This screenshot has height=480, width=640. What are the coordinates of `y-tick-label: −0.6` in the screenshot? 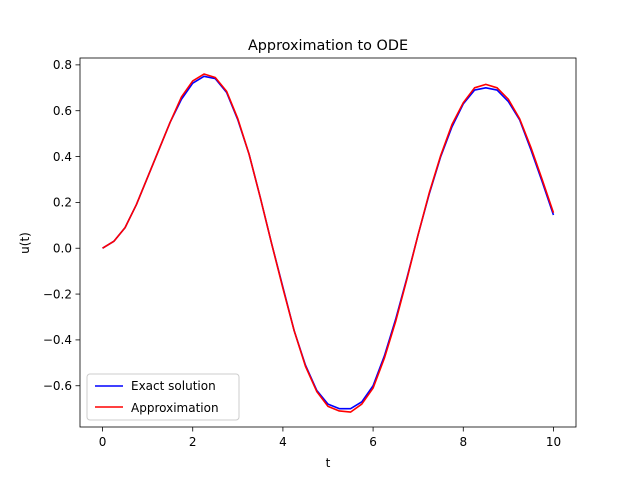 It's located at (57, 386).